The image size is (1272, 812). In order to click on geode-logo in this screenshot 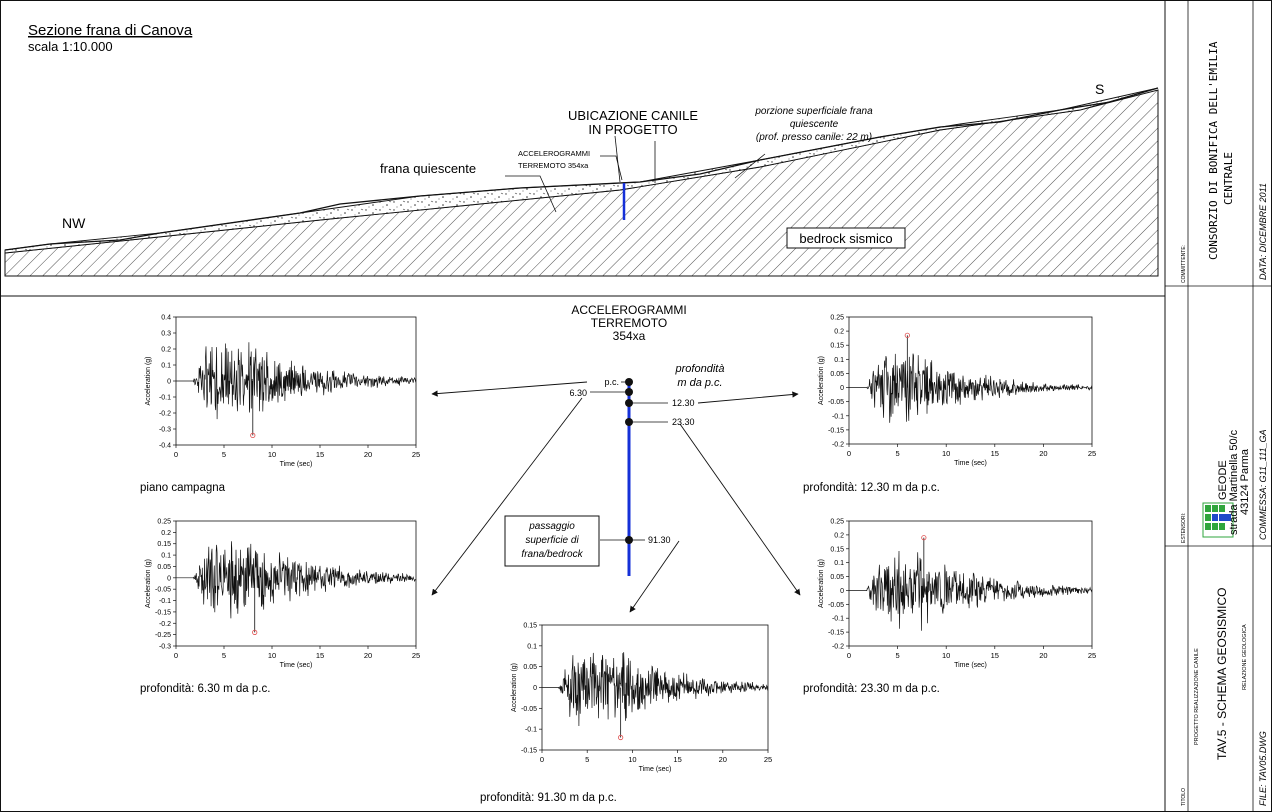, I will do `click(1218, 520)`.